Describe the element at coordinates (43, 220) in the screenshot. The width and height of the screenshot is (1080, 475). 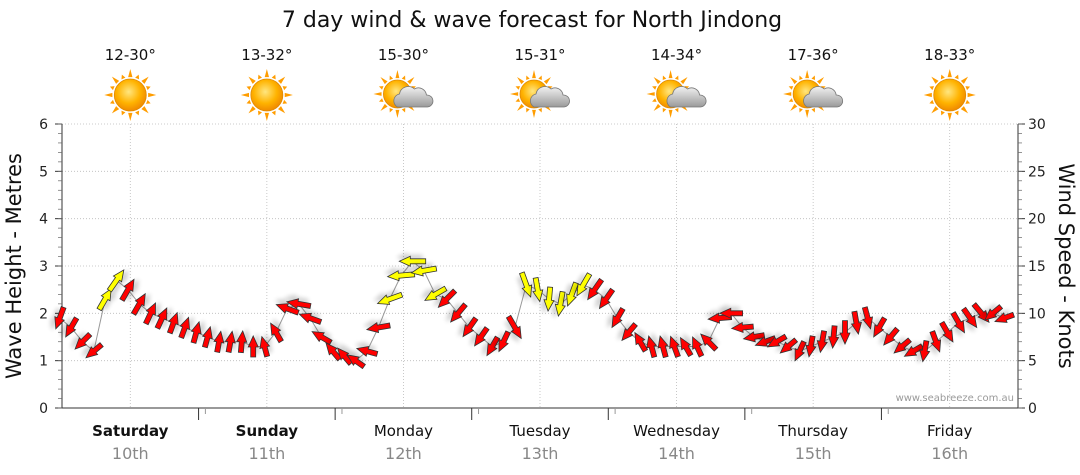
I see `left-tick-label: 4` at that location.